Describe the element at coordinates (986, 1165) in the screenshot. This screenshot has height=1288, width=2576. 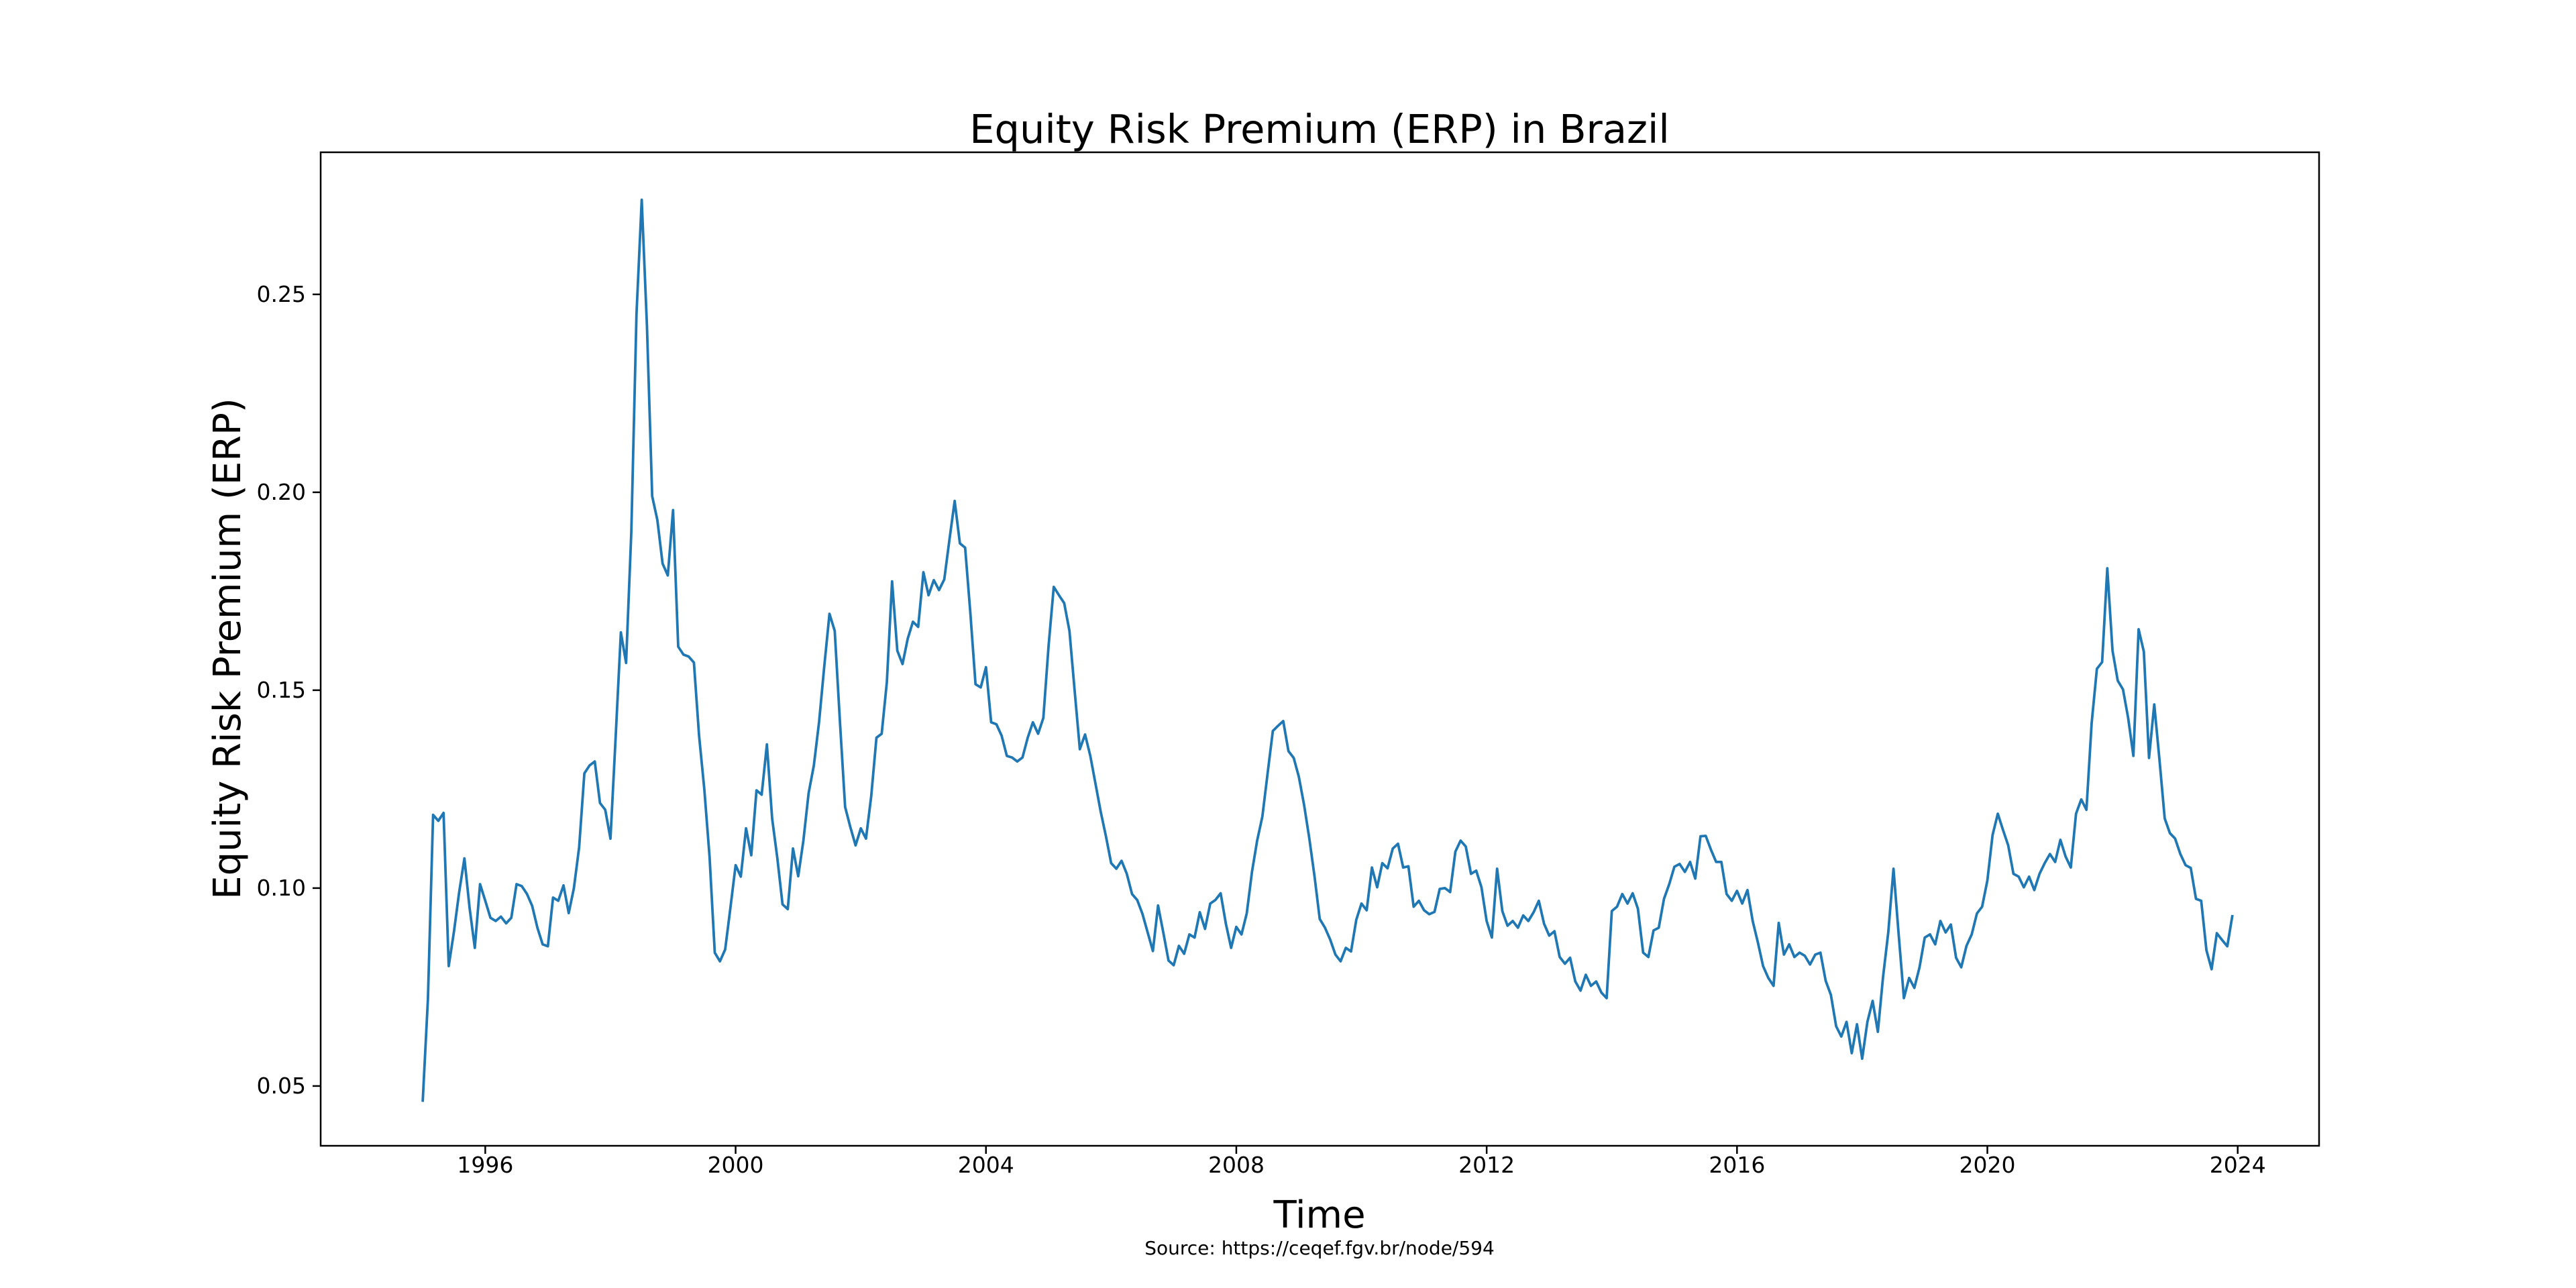
I see `x-tick-label: 2004` at that location.